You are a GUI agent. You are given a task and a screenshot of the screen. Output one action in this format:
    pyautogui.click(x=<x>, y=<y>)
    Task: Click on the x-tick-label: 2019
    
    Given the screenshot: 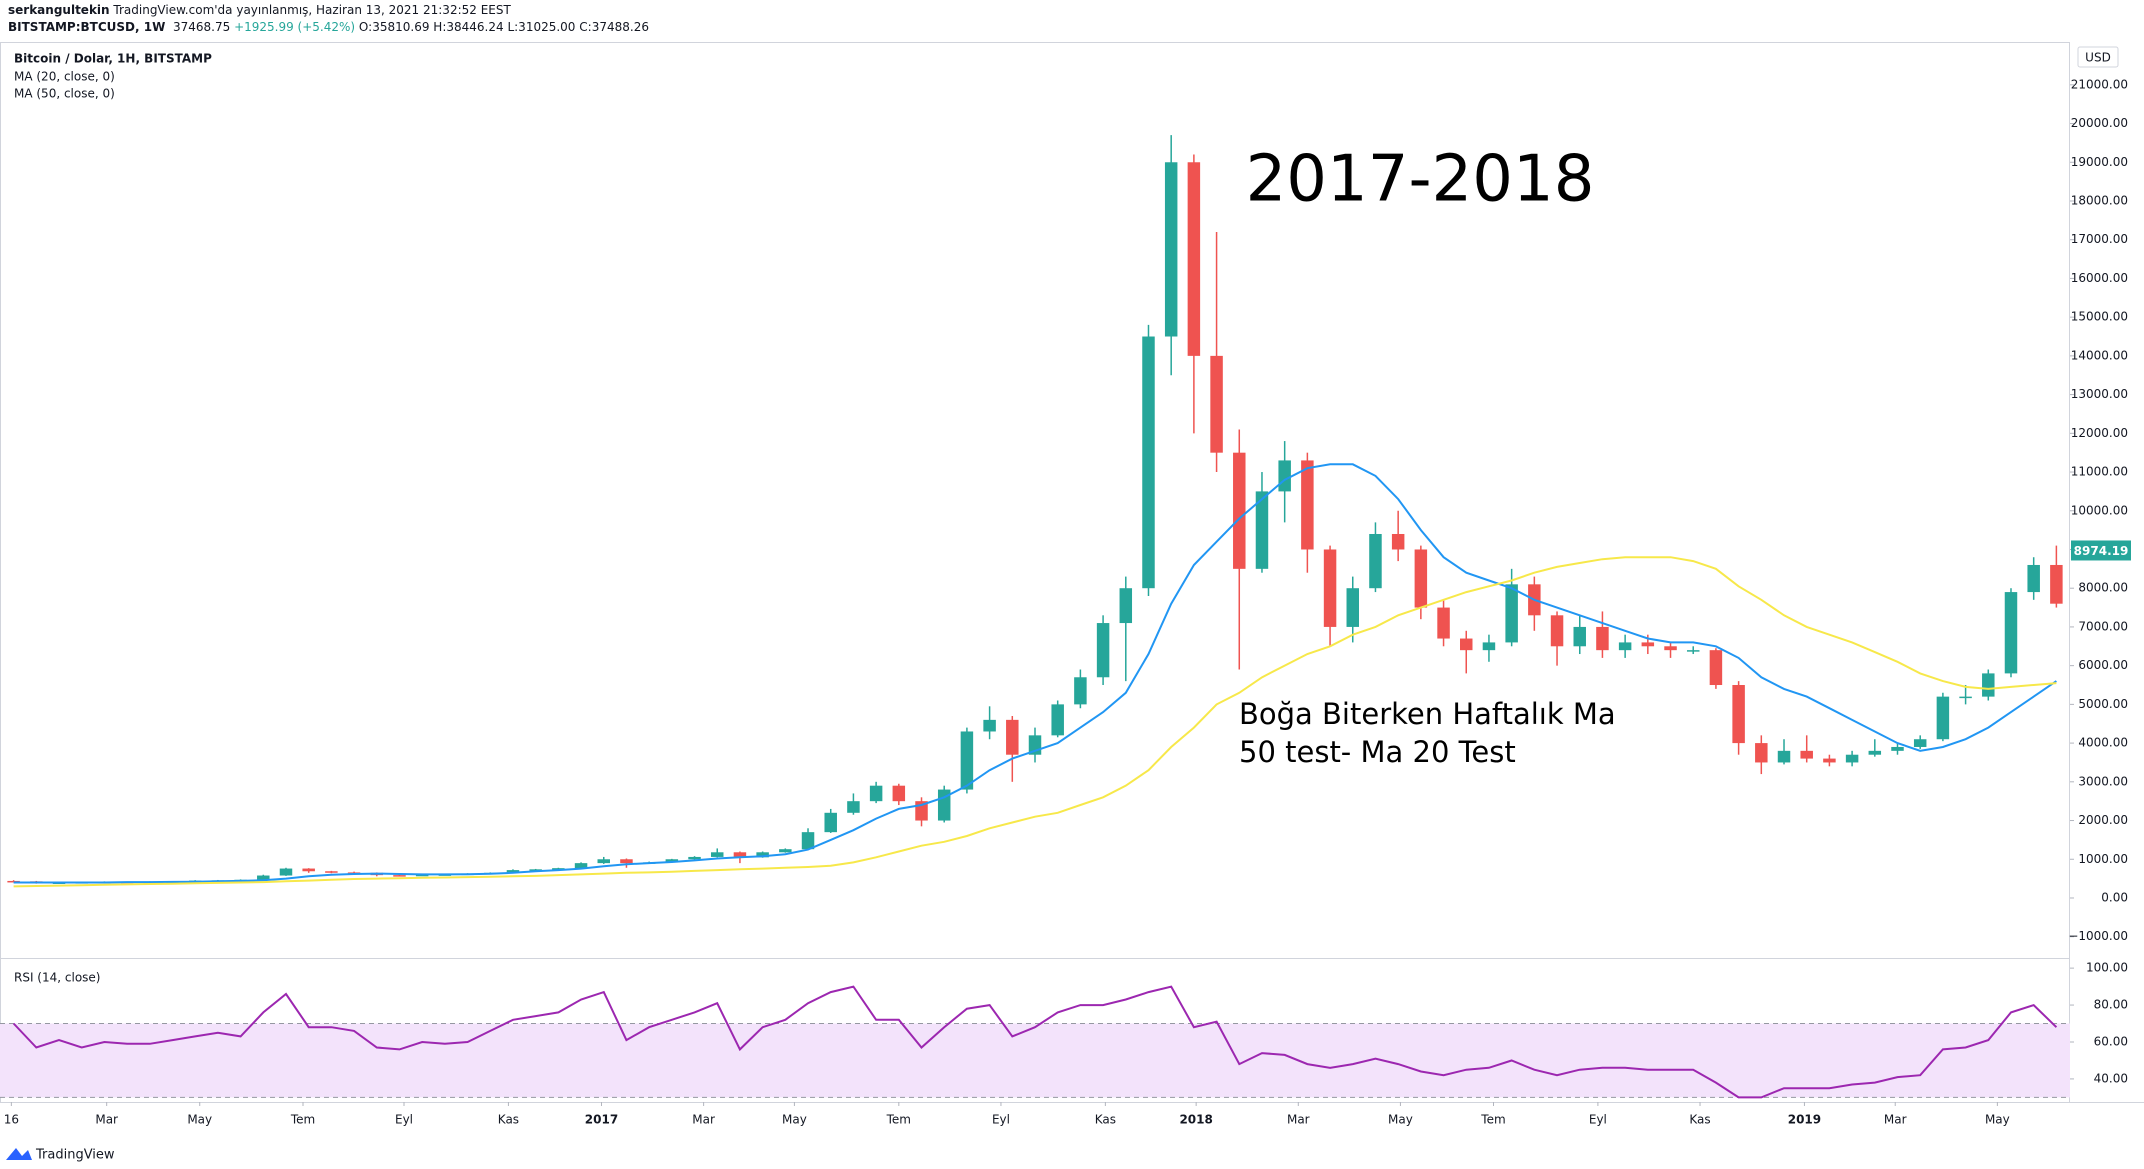 What is the action you would take?
    pyautogui.click(x=1804, y=1120)
    